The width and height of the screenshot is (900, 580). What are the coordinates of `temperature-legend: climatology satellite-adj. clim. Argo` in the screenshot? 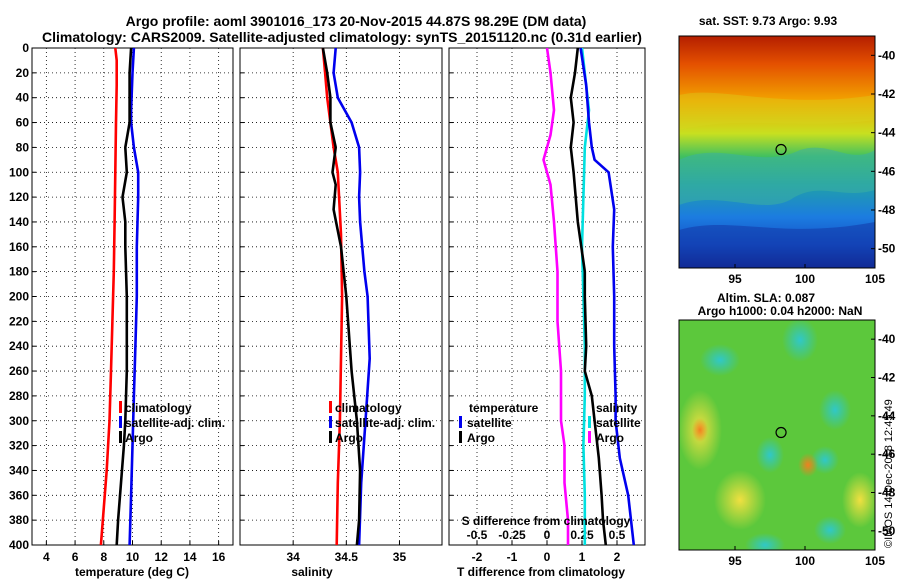 It's located at (172, 423).